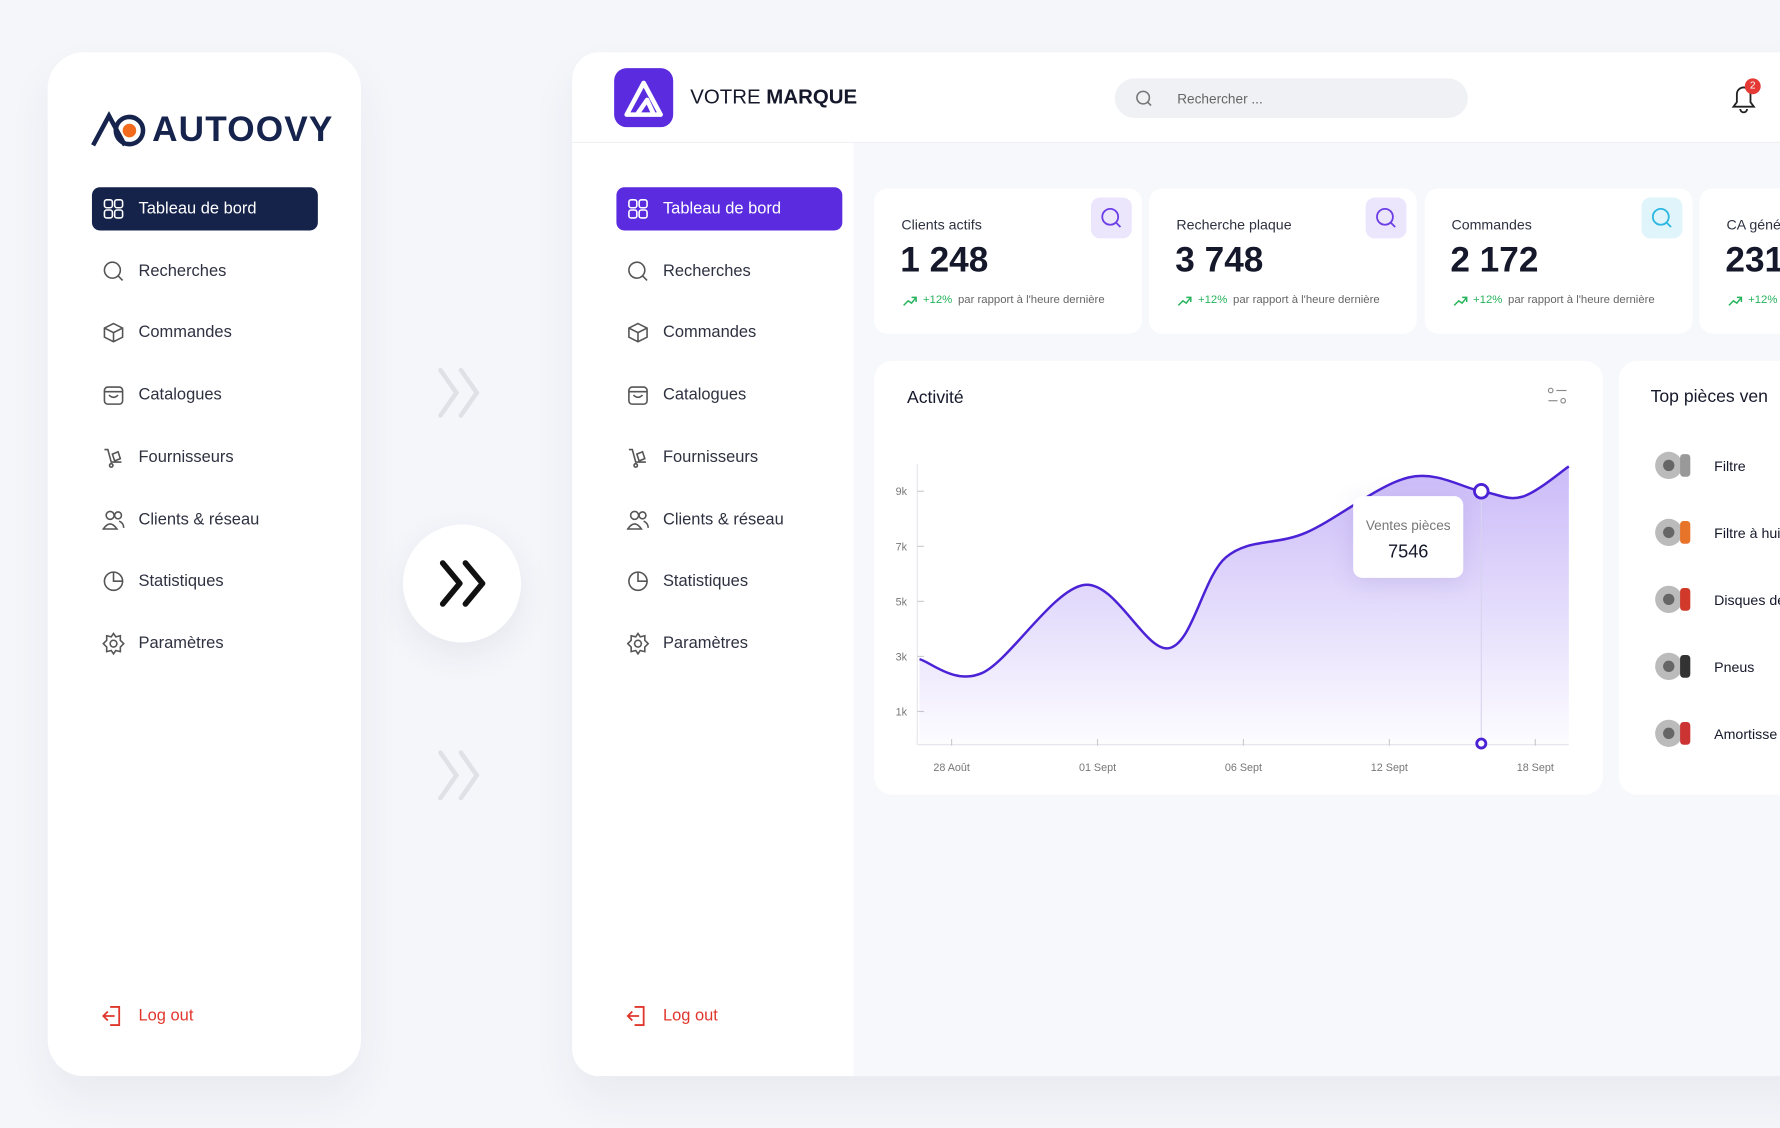 Image resolution: width=1780 pixels, height=1128 pixels. What do you see at coordinates (199, 519) in the screenshot?
I see `nav-label: Clients & réseau` at bounding box center [199, 519].